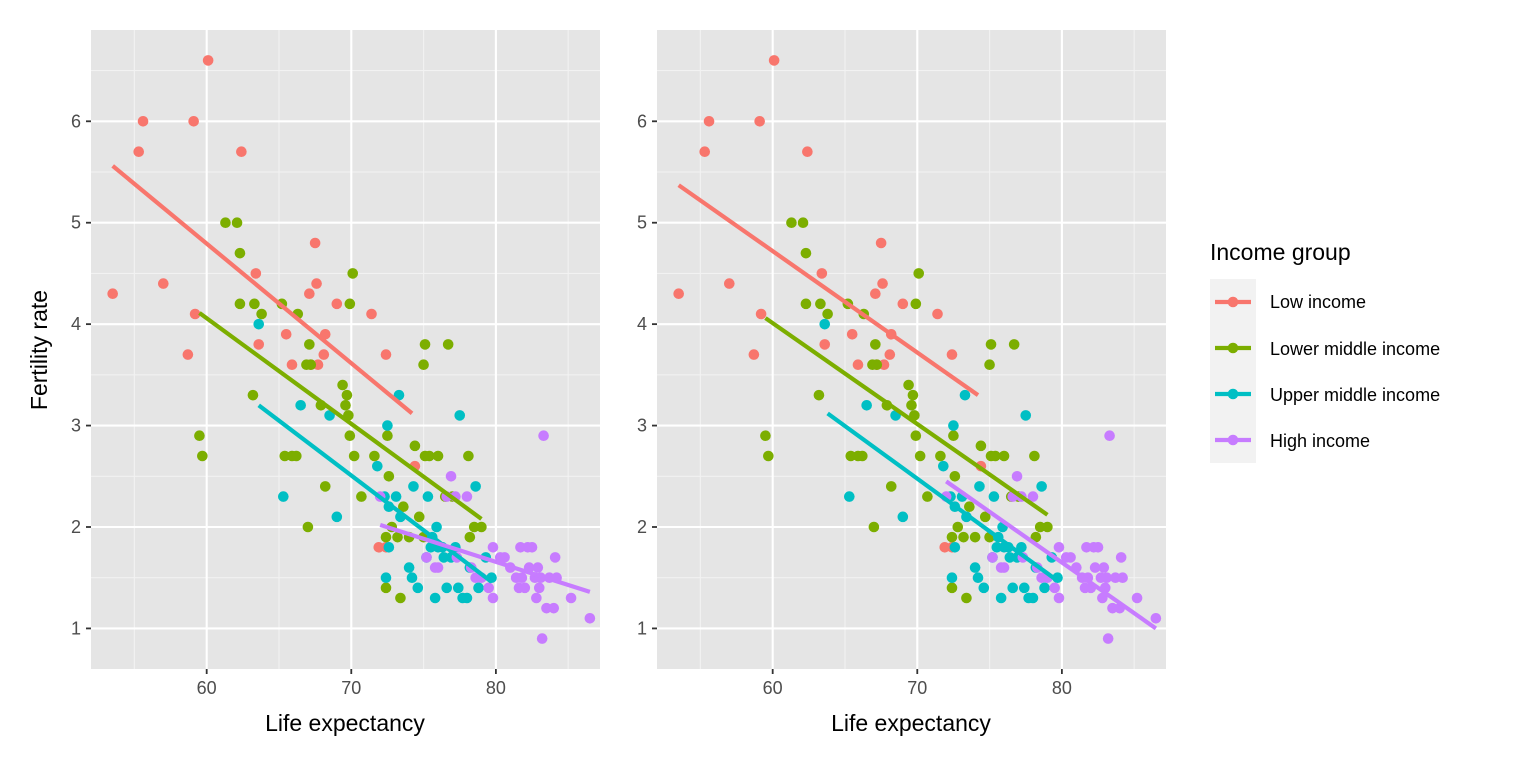 The image size is (1536, 768). Describe the element at coordinates (496, 688) in the screenshot. I see `x-tick-label: 80` at that location.